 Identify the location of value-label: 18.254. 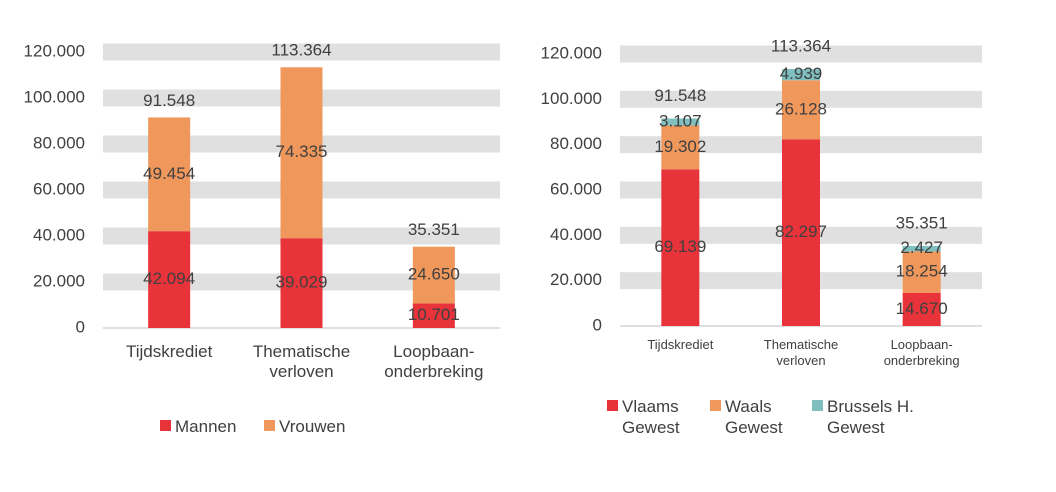
(922, 271).